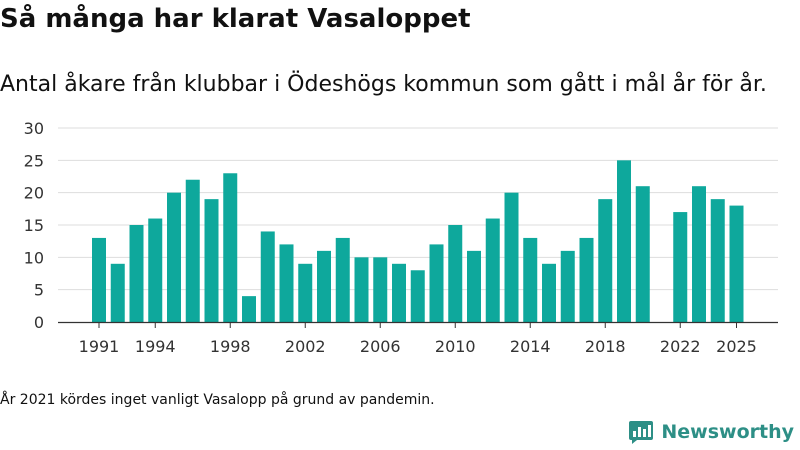  Describe the element at coordinates (324, 286) in the screenshot. I see `bar-2003` at that location.